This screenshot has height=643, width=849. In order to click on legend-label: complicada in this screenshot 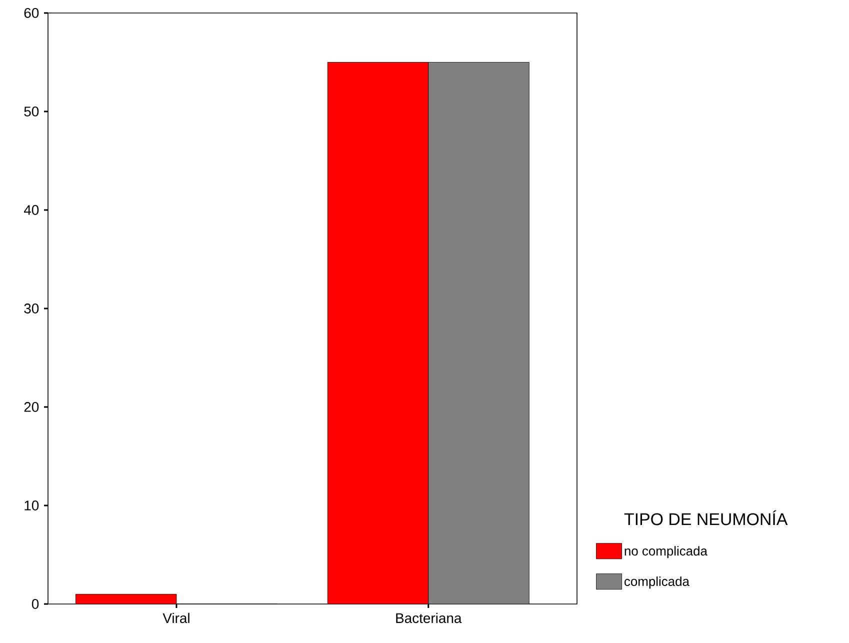, I will do `click(657, 582)`.